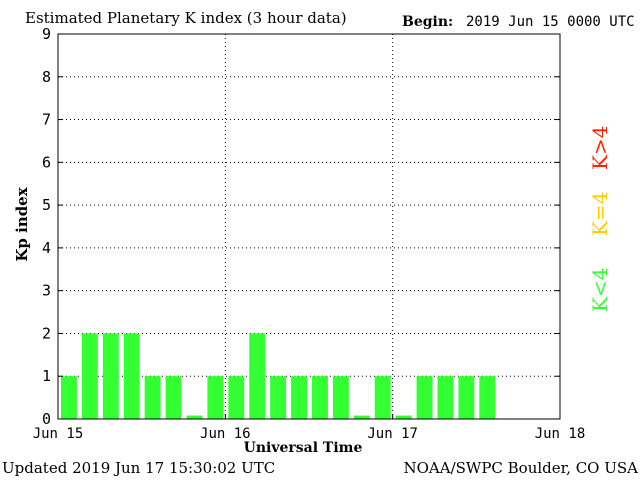  I want to click on ytick-label-1: 1, so click(46, 376).